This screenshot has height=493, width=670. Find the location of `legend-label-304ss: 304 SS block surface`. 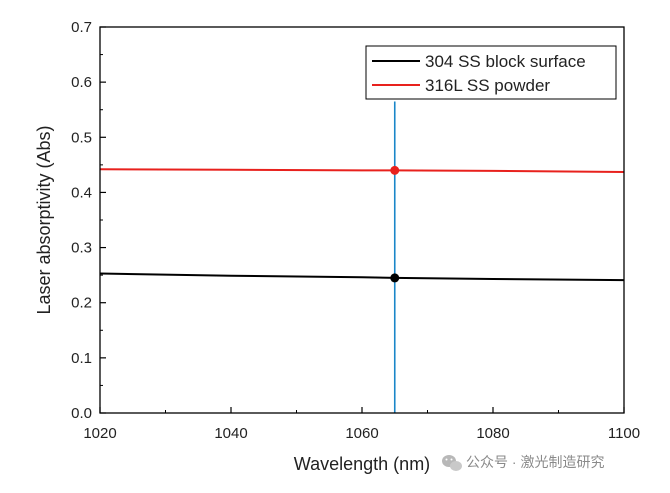

legend-label-304ss: 304 SS block surface is located at coordinates (505, 61).